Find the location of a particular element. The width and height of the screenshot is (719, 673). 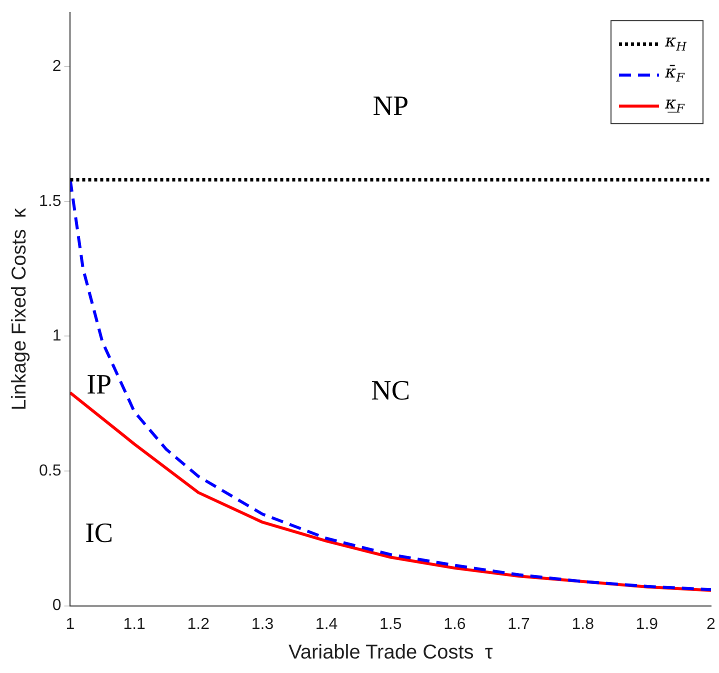

x-axis-title: Variable Trade Costs τ is located at coordinates (390, 653).